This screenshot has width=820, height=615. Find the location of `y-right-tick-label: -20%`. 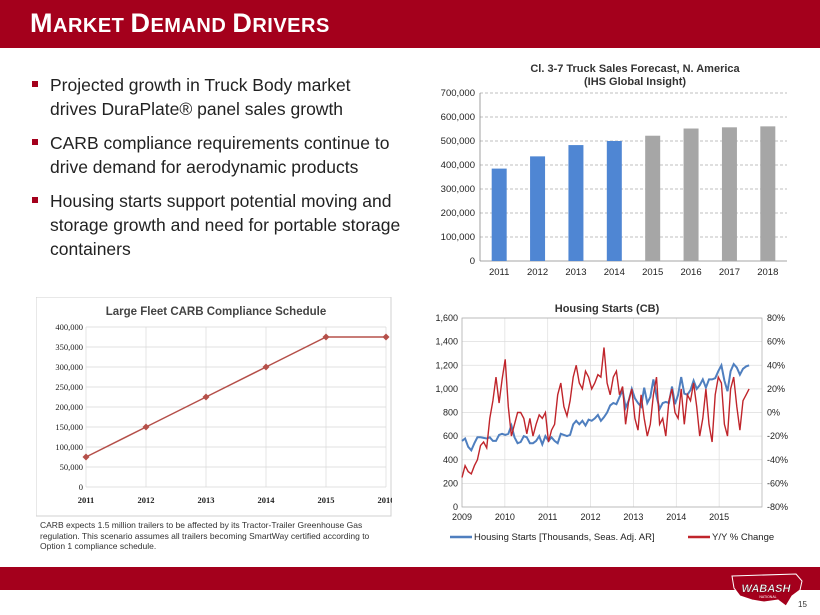

y-right-tick-label: -20% is located at coordinates (777, 436).